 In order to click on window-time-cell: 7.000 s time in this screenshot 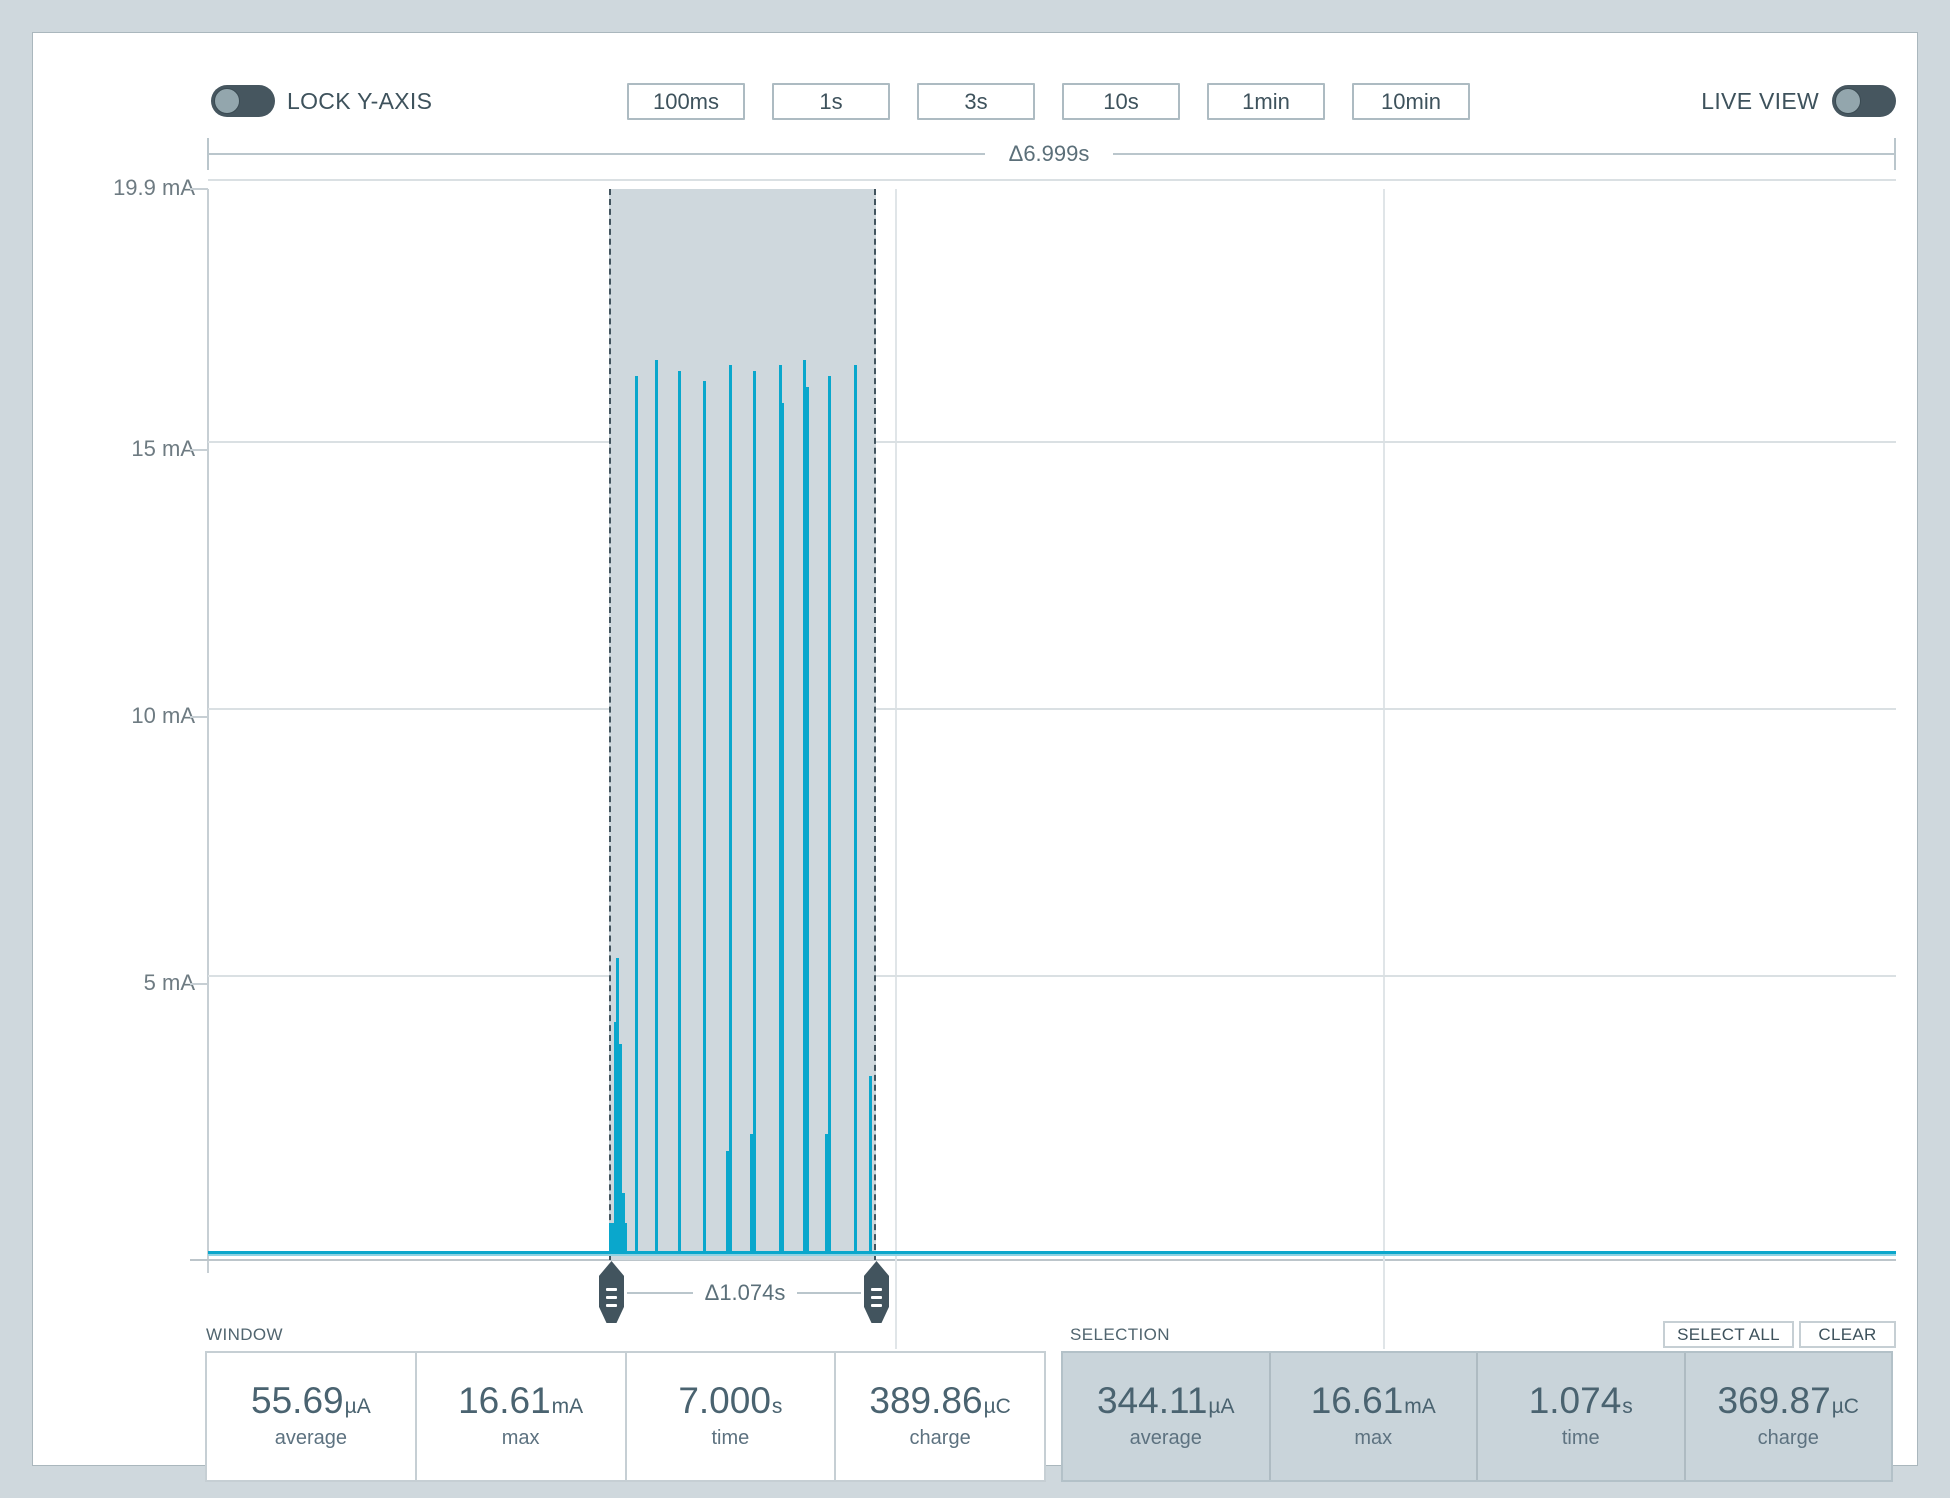, I will do `click(729, 1416)`.